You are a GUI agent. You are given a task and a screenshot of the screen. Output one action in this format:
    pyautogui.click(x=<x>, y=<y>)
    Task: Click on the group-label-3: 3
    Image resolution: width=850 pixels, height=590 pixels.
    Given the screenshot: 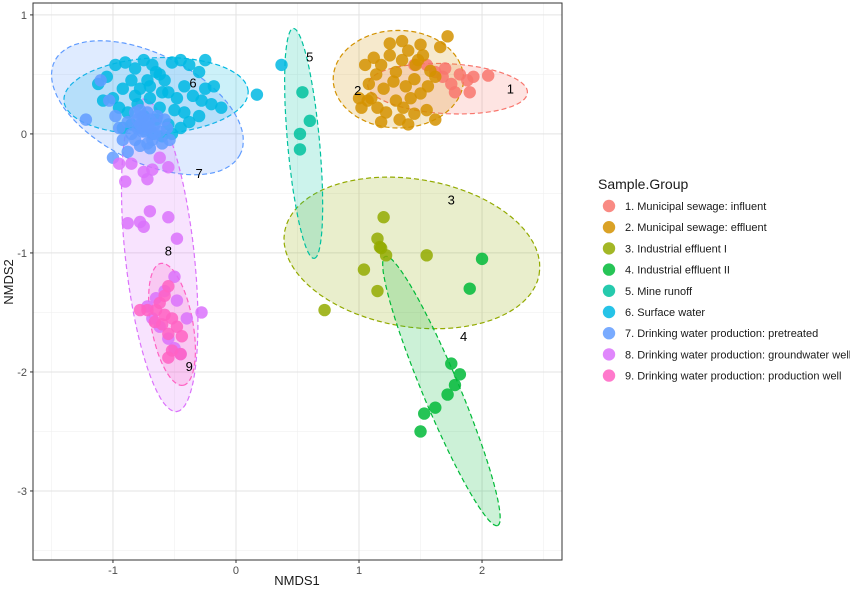 What is the action you would take?
    pyautogui.click(x=451, y=199)
    